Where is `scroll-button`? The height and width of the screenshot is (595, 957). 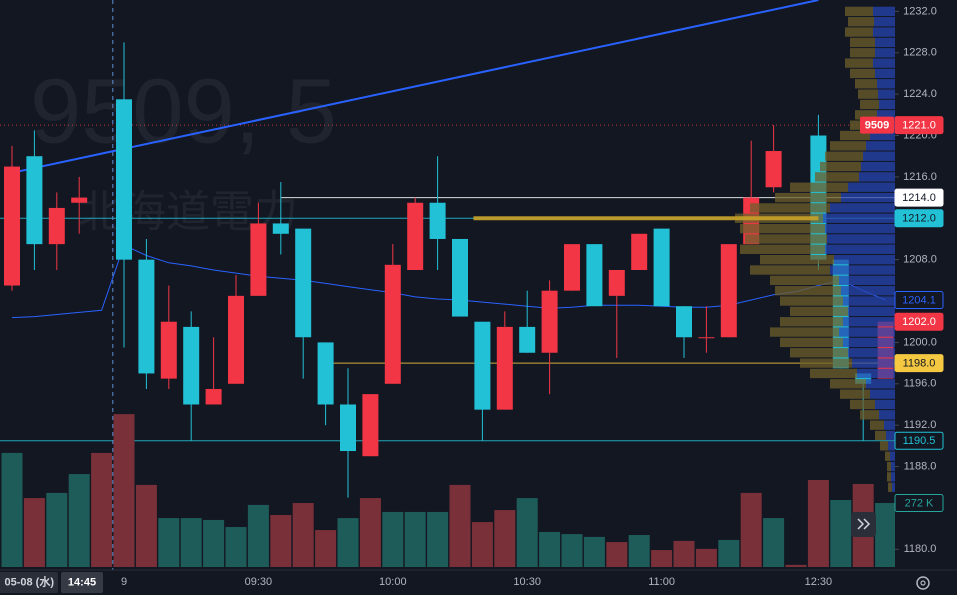
scroll-button is located at coordinates (863, 524).